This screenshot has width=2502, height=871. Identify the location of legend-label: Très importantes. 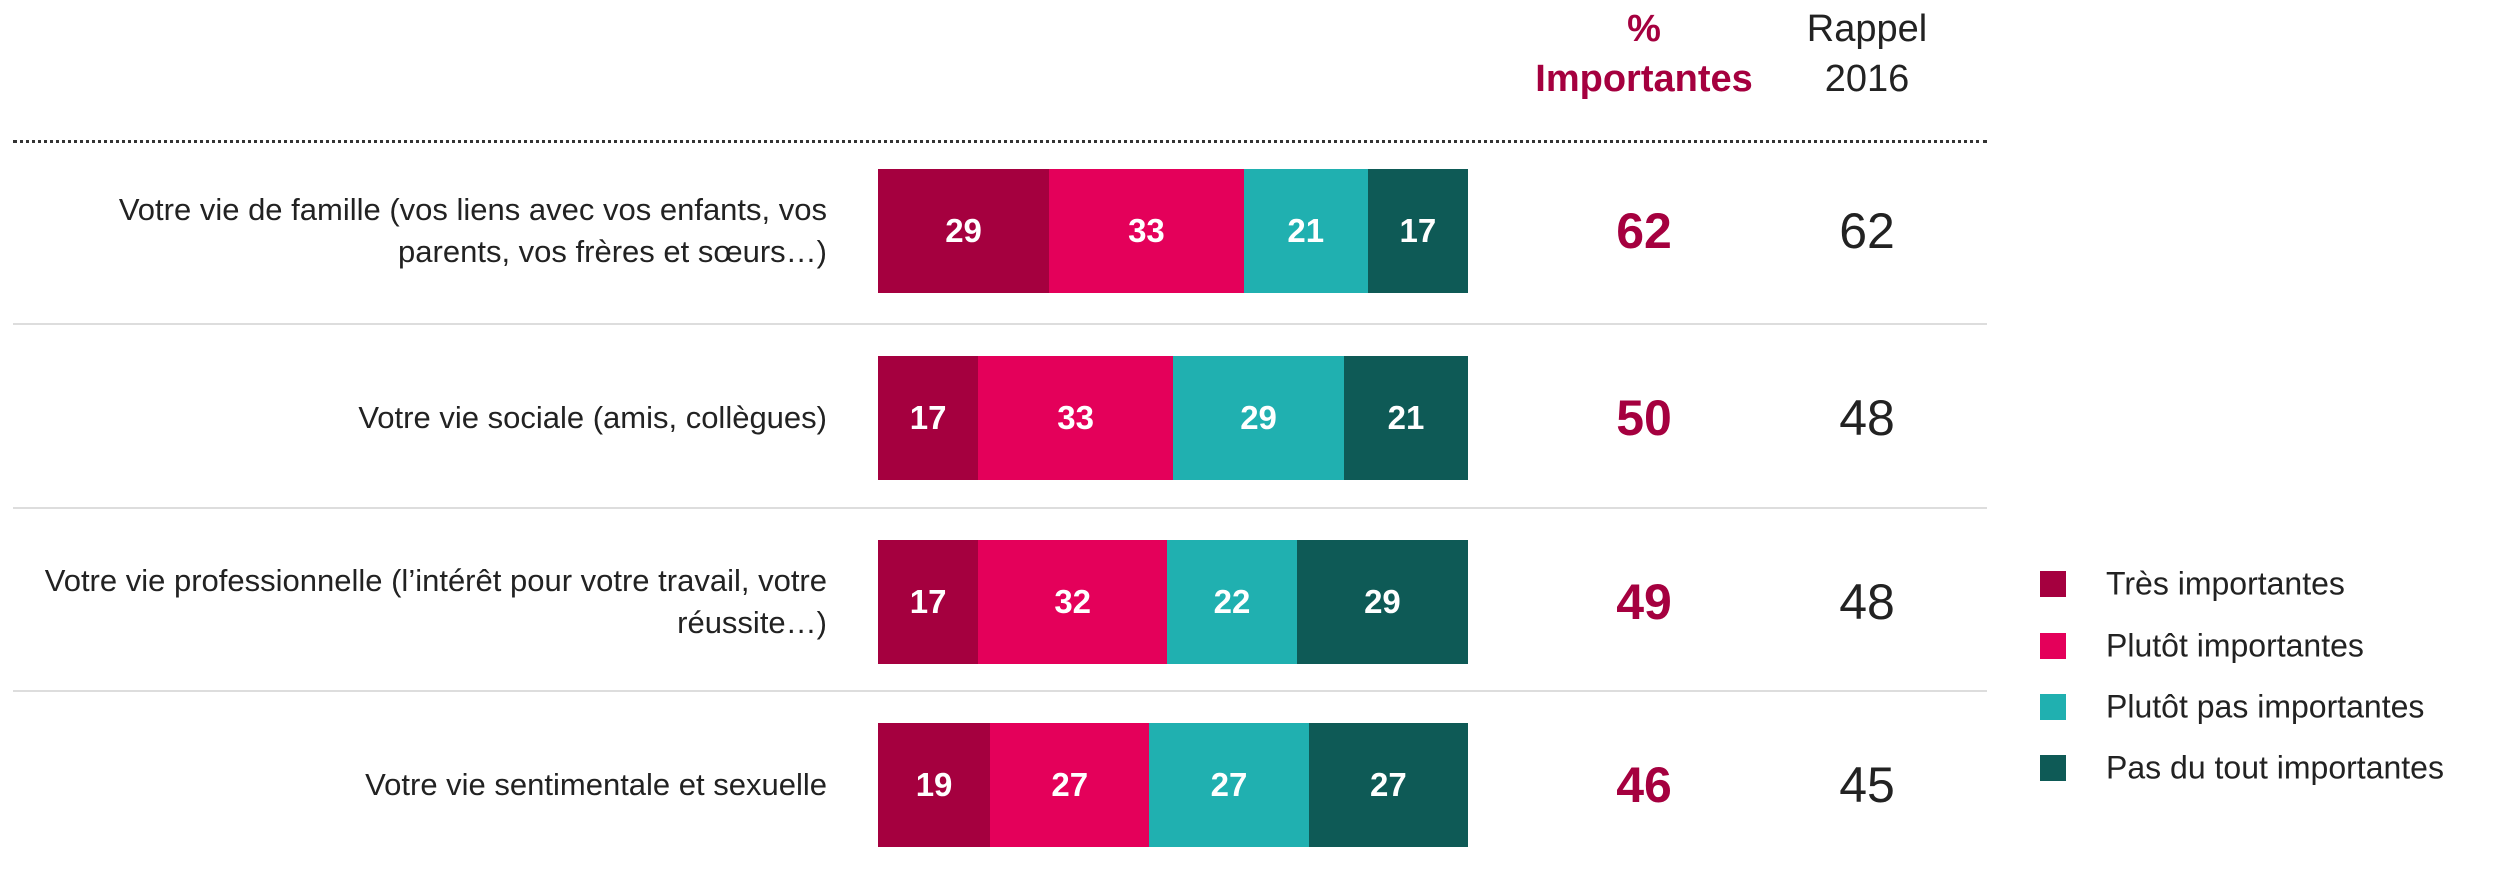
(2225, 583).